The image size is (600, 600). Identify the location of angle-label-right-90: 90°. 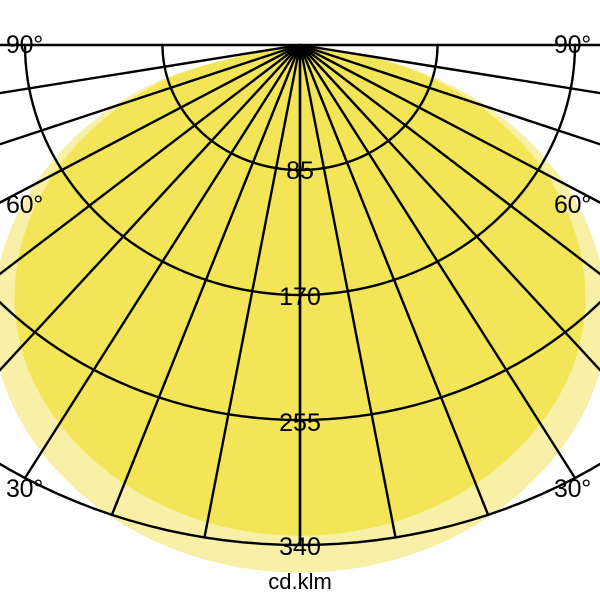
(572, 45).